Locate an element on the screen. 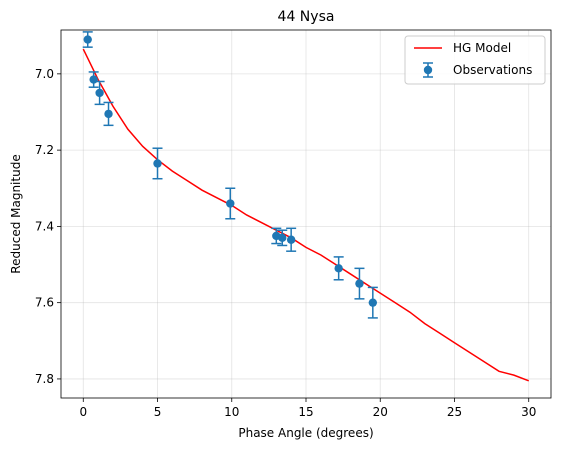  y-tick-label: 7.4 is located at coordinates (44, 226).